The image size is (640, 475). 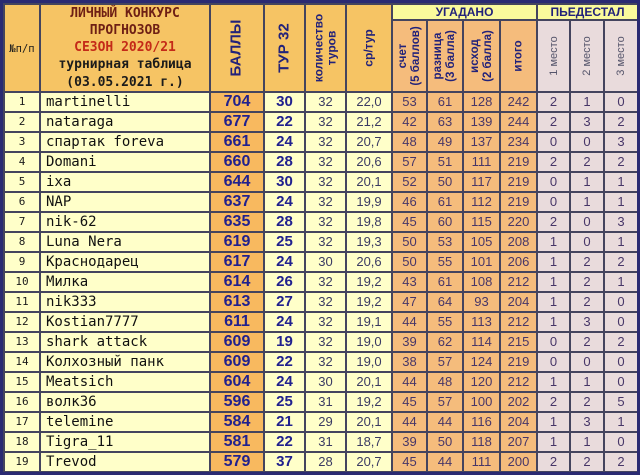 I want to click on table-row: 5 ixa 644 30 32 20,1 52 50 117 219 0 1 1, so click(x=320, y=181).